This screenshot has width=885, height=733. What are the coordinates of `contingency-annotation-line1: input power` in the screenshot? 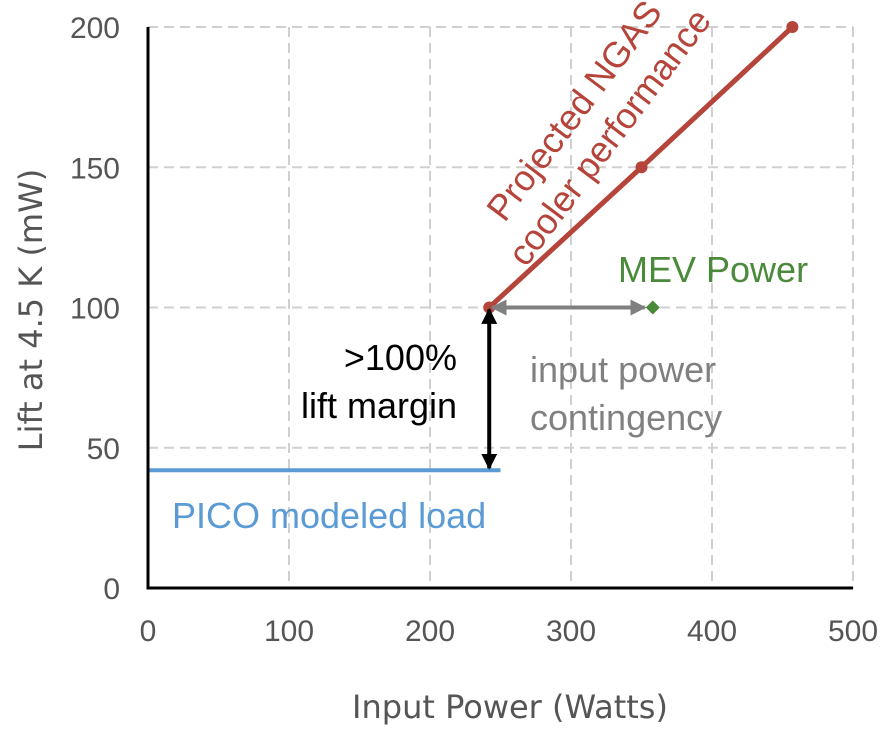 It's located at (623, 369).